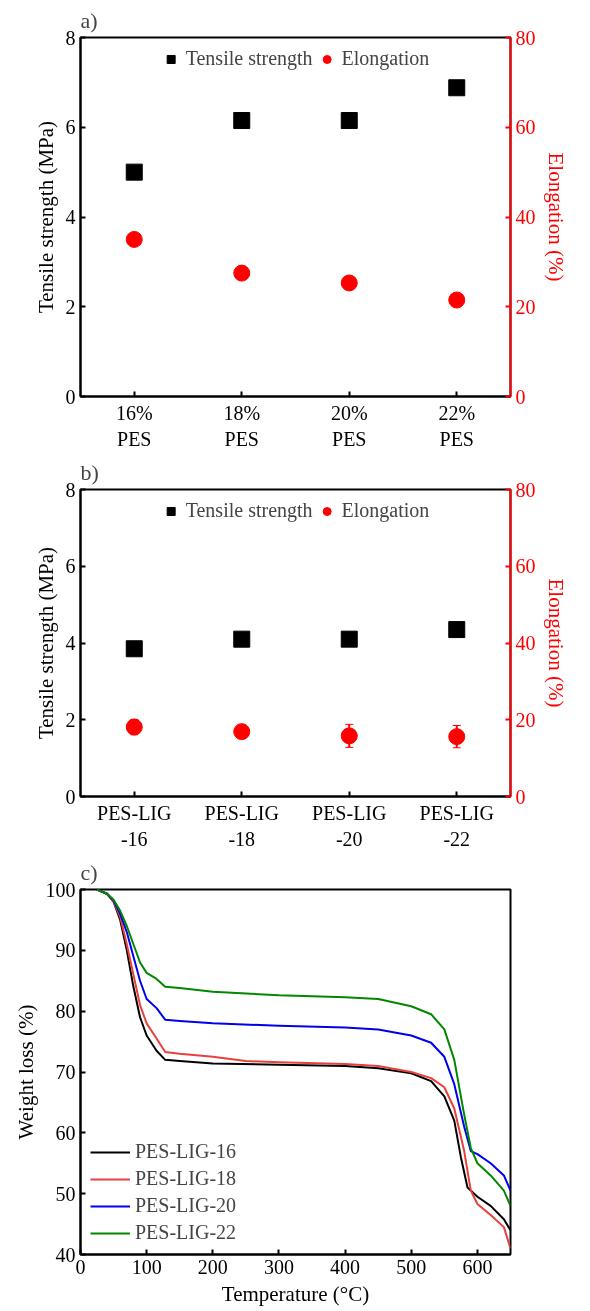 The height and width of the screenshot is (1311, 590). I want to click on y-tick-label: 50, so click(65, 1193).